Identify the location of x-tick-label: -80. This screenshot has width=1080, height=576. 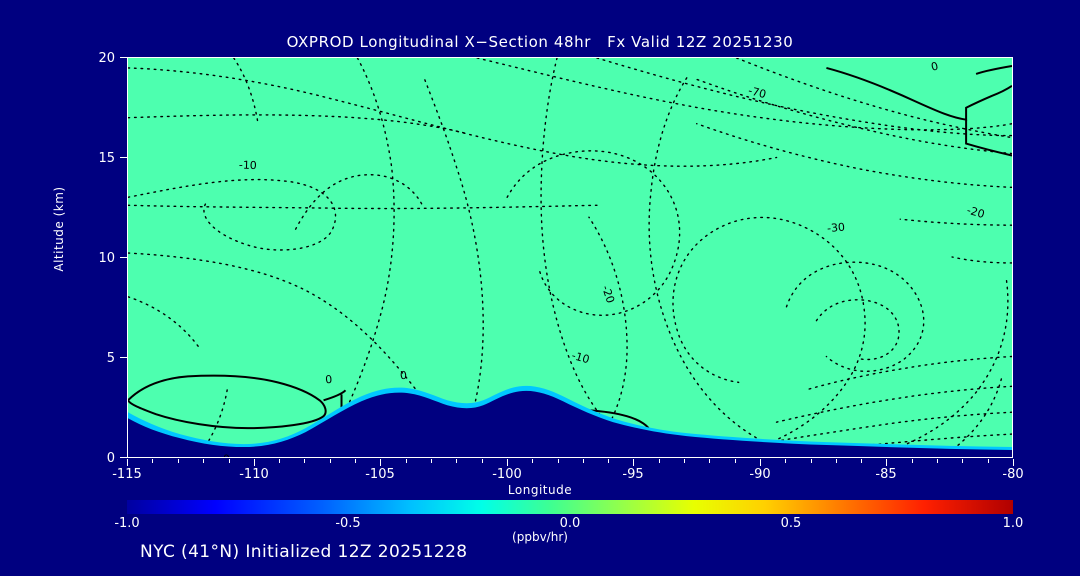
(1013, 474).